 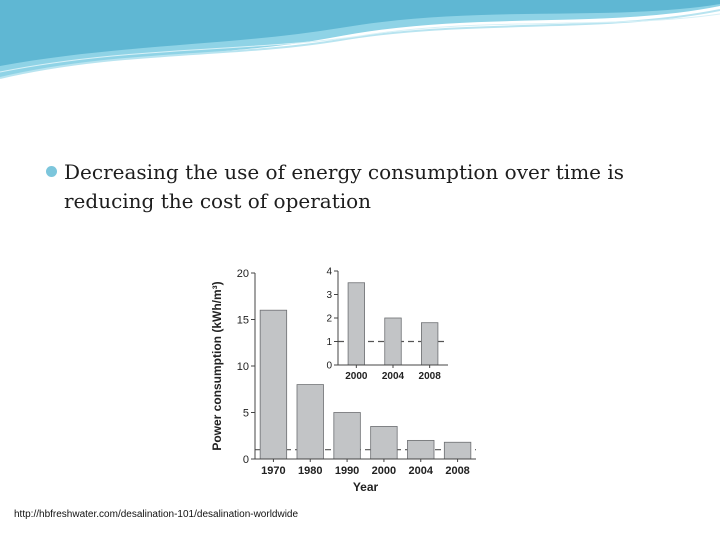 What do you see at coordinates (393, 376) in the screenshot?
I see `inset-chart-x-tick-label: 2004` at bounding box center [393, 376].